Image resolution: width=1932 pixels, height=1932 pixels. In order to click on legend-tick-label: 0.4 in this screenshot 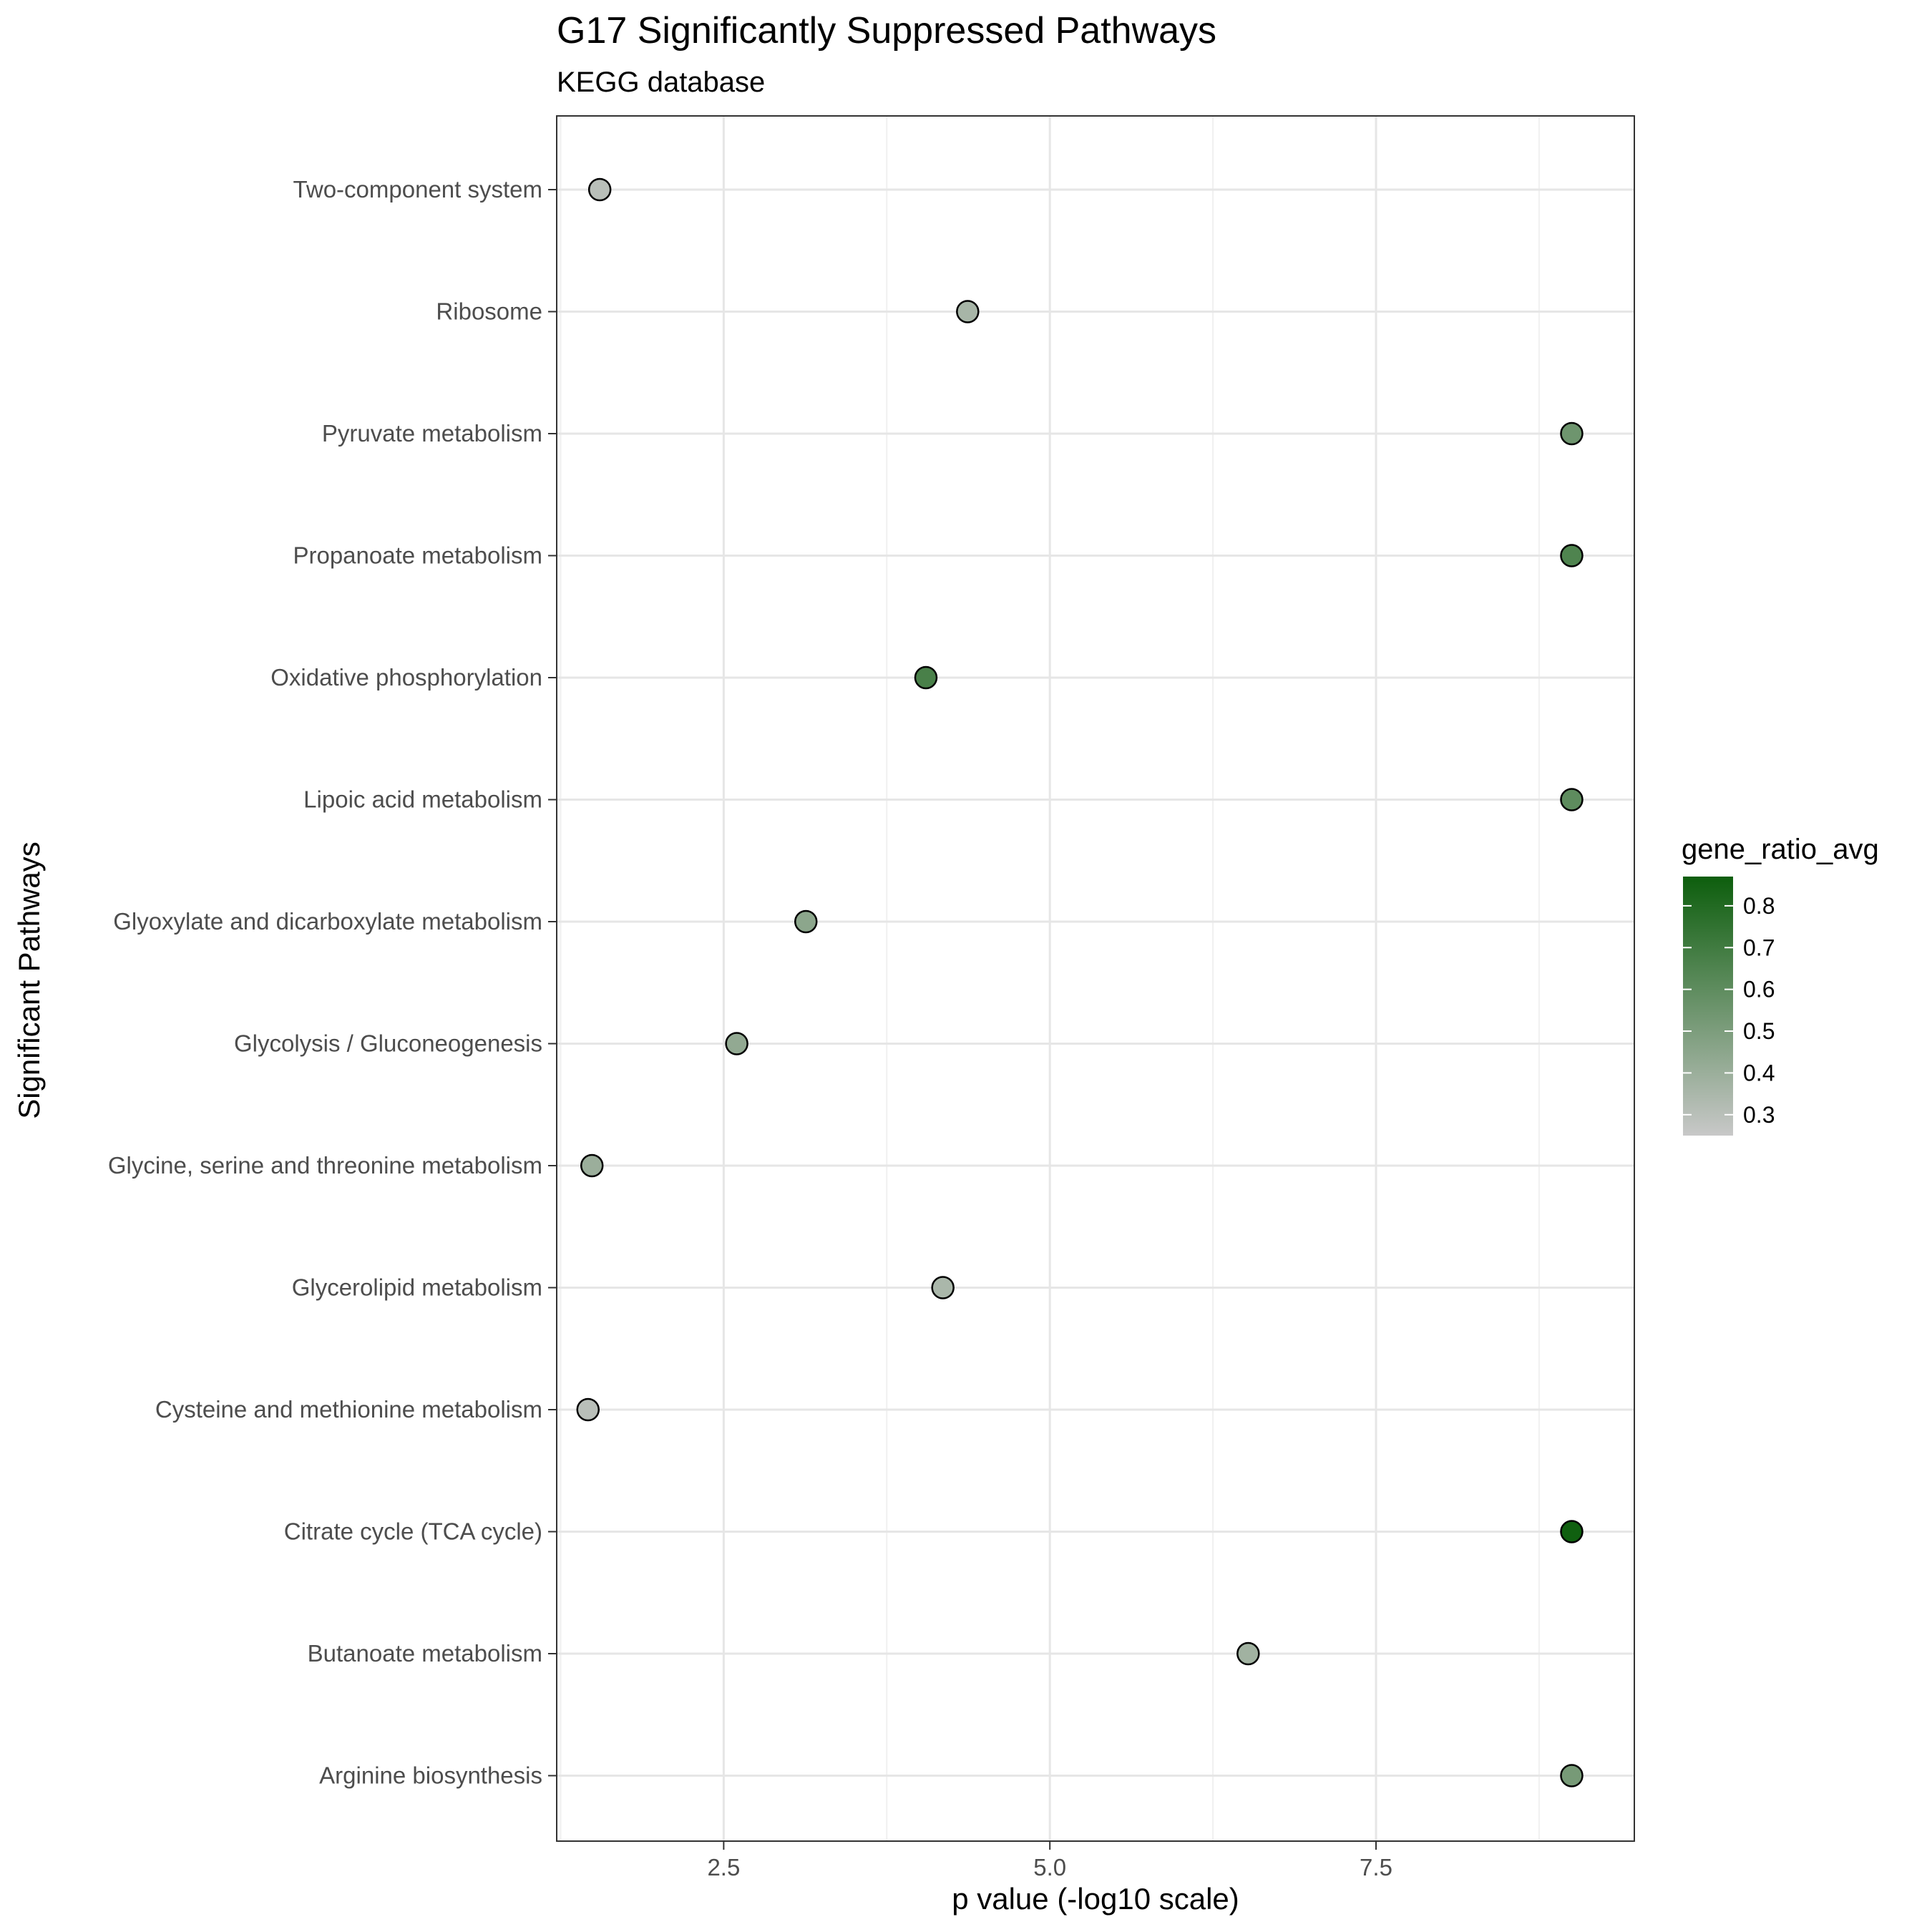, I will do `click(1759, 1072)`.